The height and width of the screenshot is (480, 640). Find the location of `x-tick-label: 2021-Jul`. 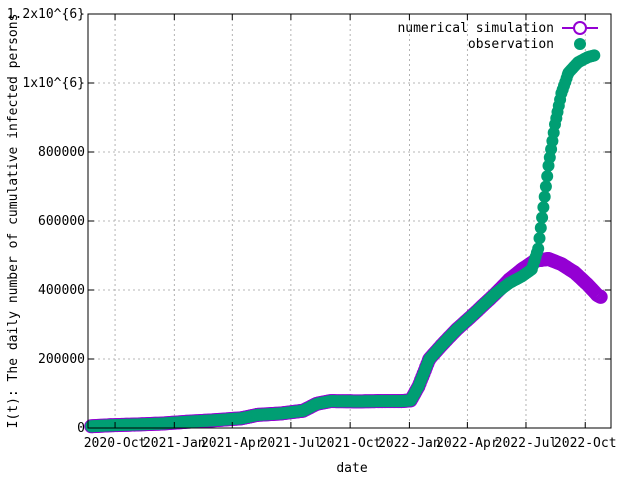

x-tick-label: 2021-Jul is located at coordinates (291, 443).